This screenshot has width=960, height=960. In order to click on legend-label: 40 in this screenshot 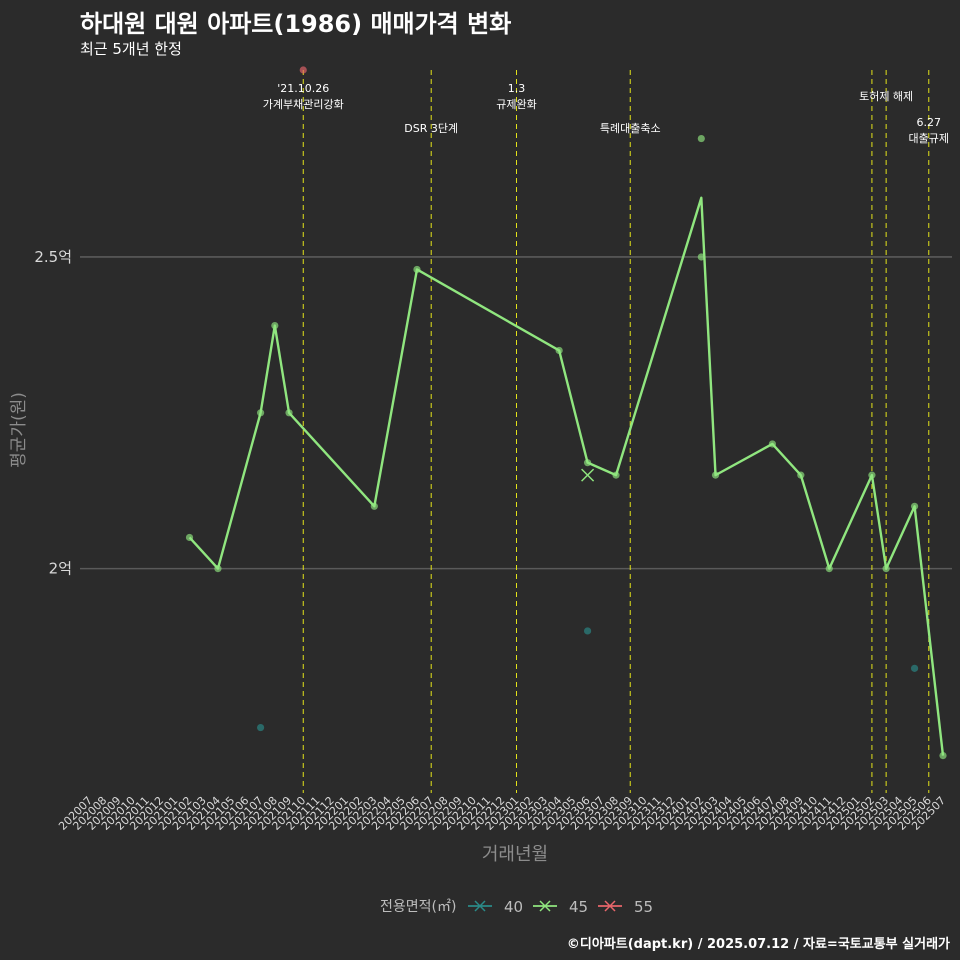, I will do `click(513, 907)`.